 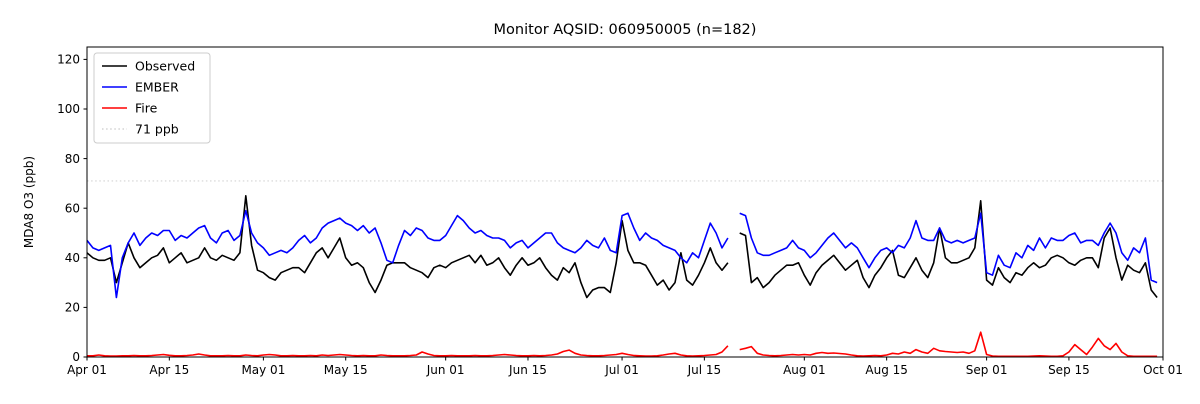 What do you see at coordinates (987, 370) in the screenshot?
I see `x-tick-label: Sep 01` at bounding box center [987, 370].